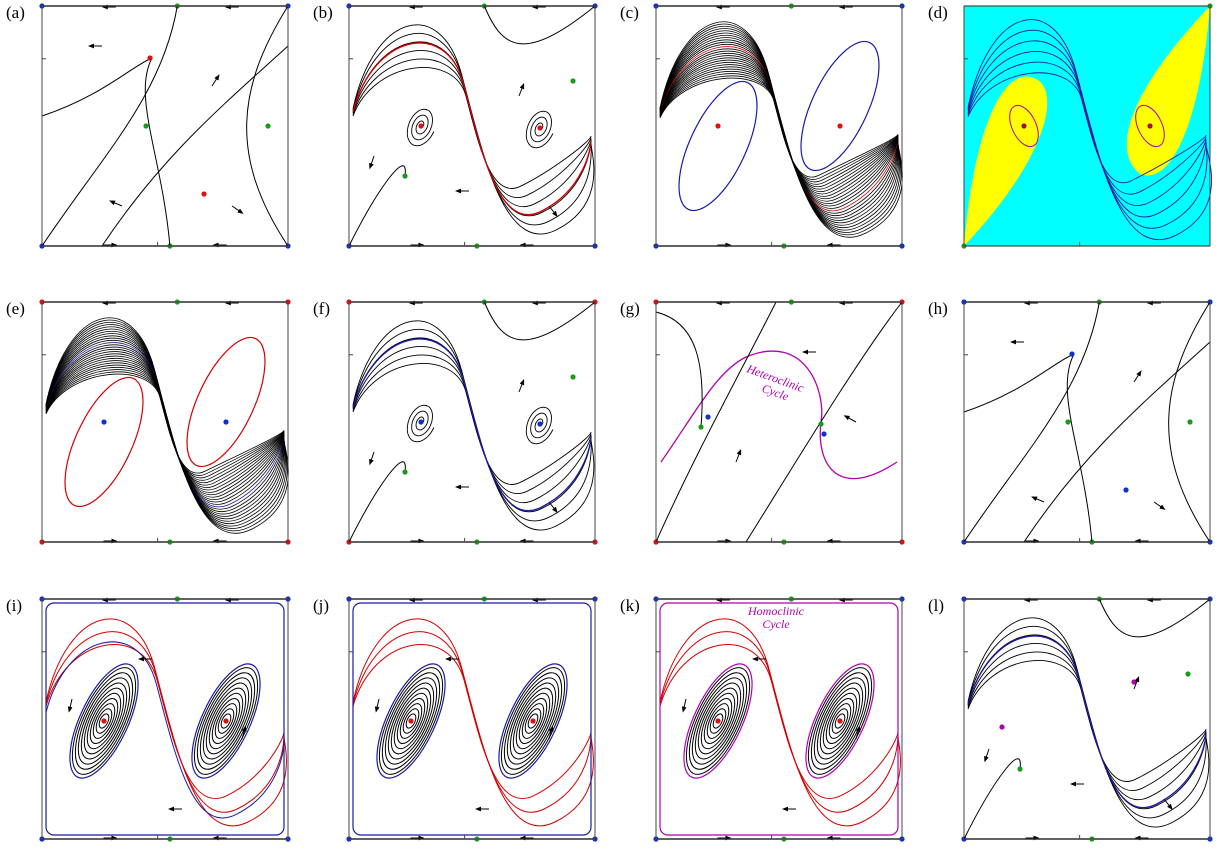 The width and height of the screenshot is (1225, 852). Describe the element at coordinates (629, 12) in the screenshot. I see `panel-label: (c)` at that location.